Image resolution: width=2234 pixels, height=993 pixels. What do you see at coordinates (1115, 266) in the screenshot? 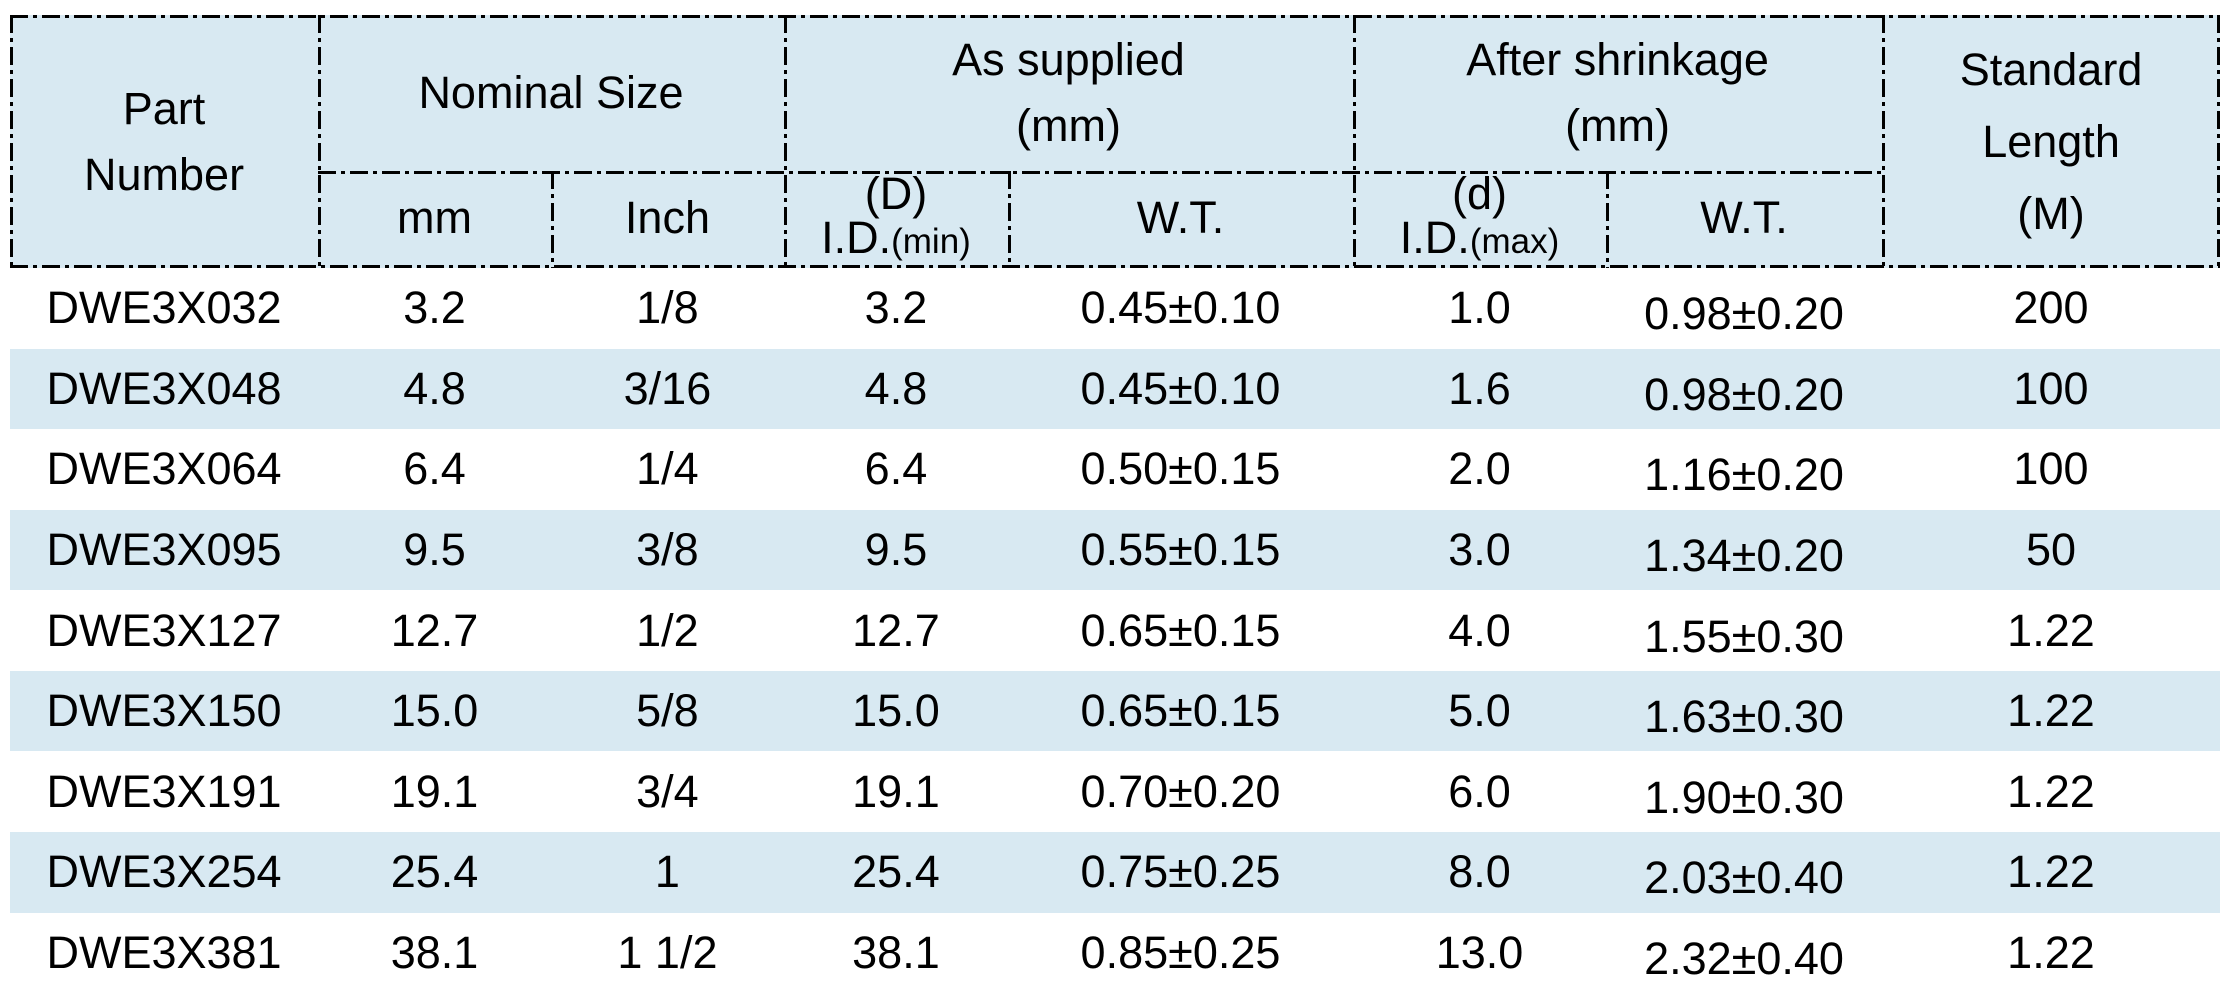
I see `border-line-header-bottom` at bounding box center [1115, 266].